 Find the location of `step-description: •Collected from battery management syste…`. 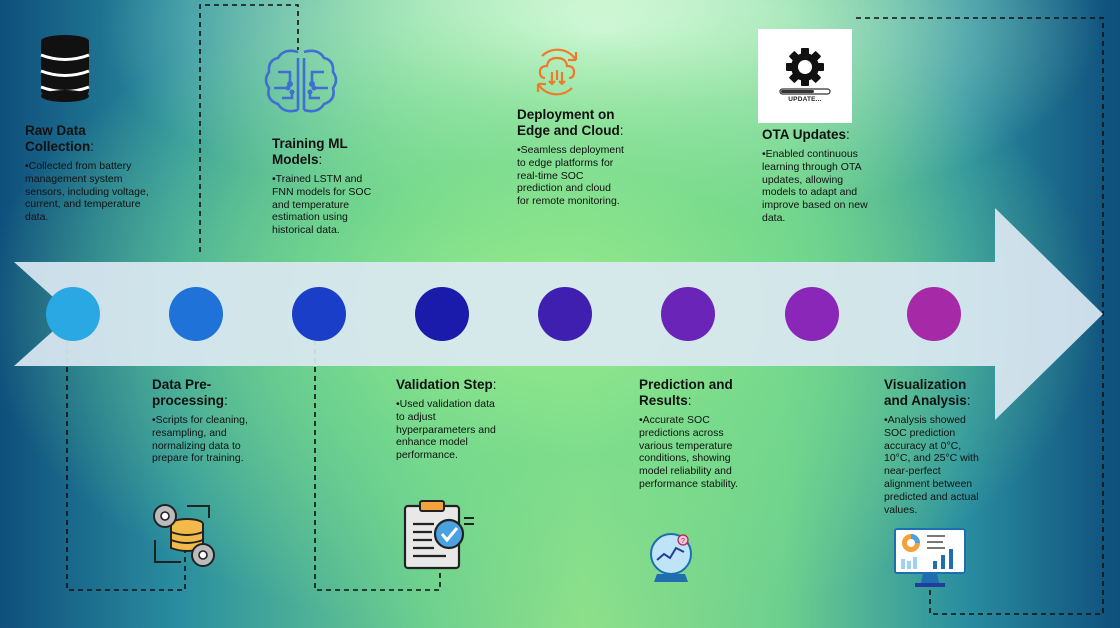

step-description: •Collected from battery management syste… is located at coordinates (87, 192).